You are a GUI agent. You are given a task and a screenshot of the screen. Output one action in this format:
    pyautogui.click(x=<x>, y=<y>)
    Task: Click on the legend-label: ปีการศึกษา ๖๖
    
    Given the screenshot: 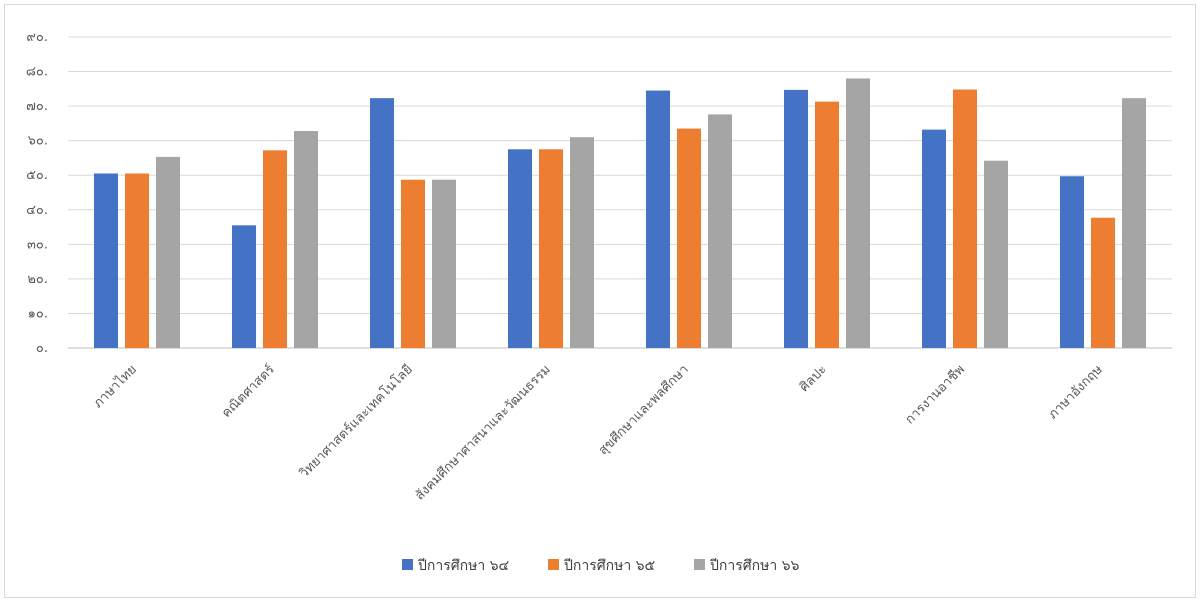 What is the action you would take?
    pyautogui.click(x=755, y=566)
    